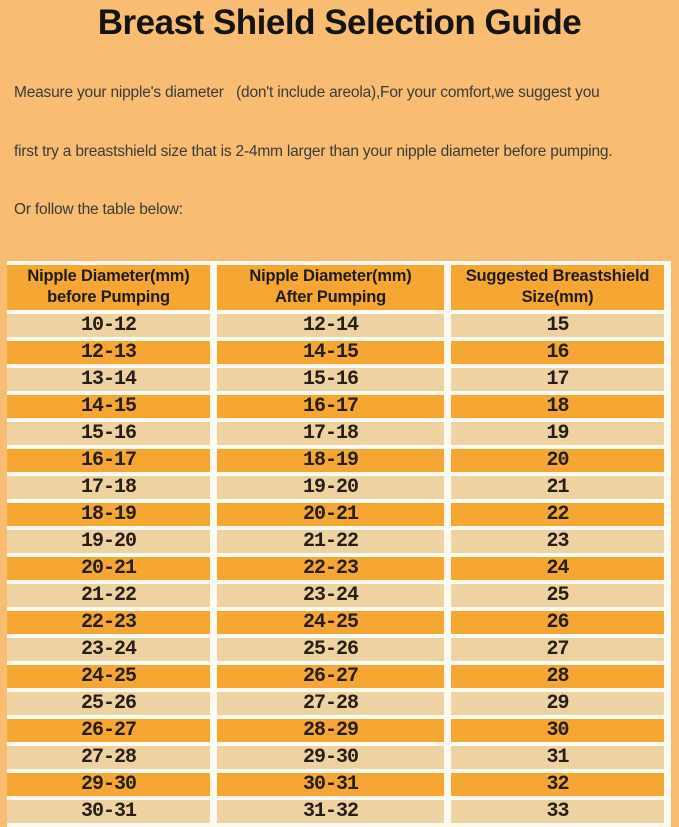  I want to click on cell-size: 19, so click(557, 433).